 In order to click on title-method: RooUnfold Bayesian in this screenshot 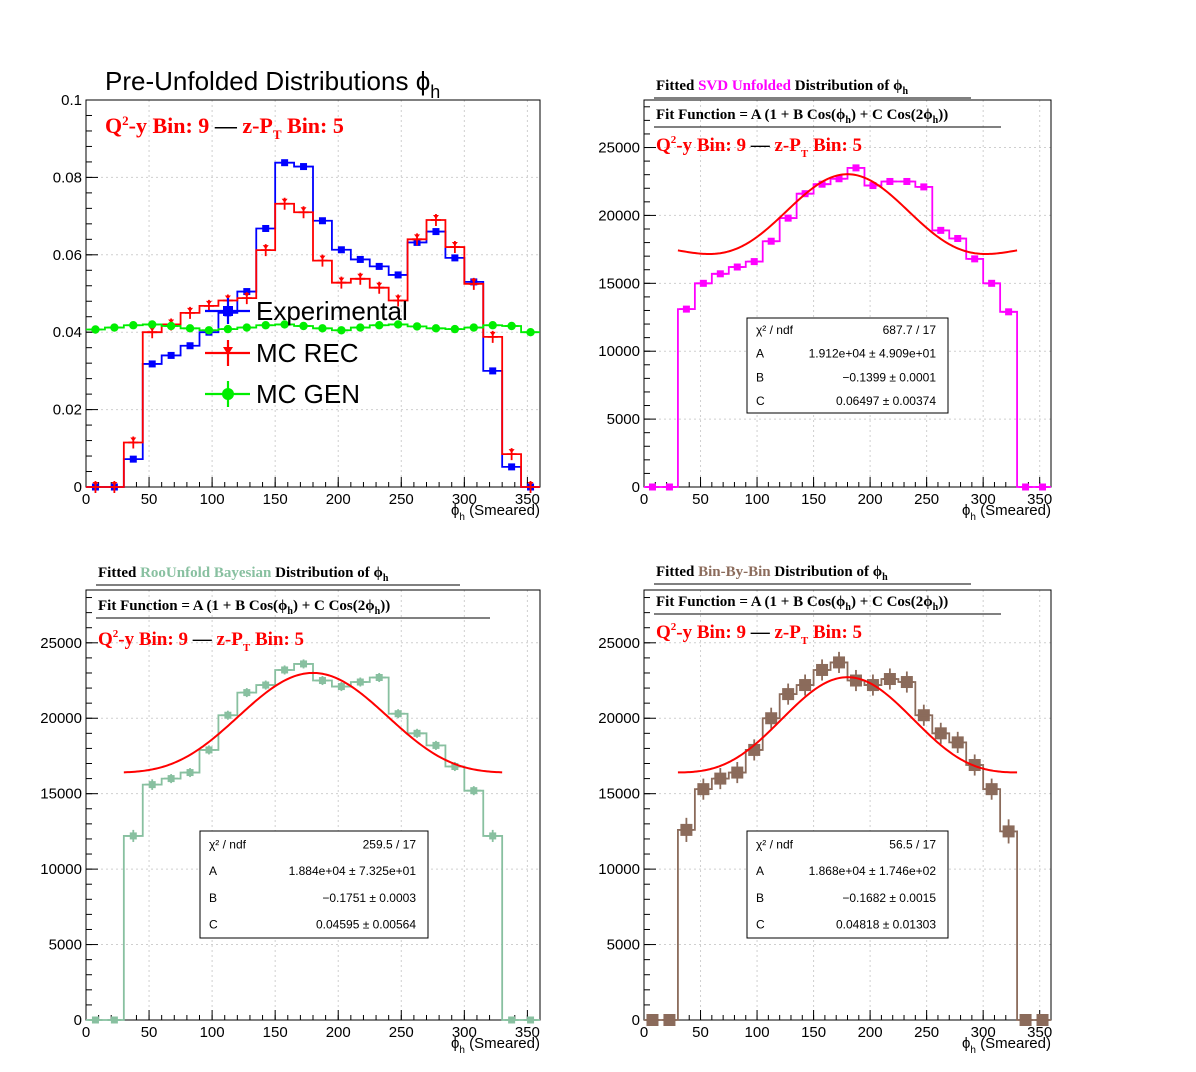, I will do `click(206, 573)`.